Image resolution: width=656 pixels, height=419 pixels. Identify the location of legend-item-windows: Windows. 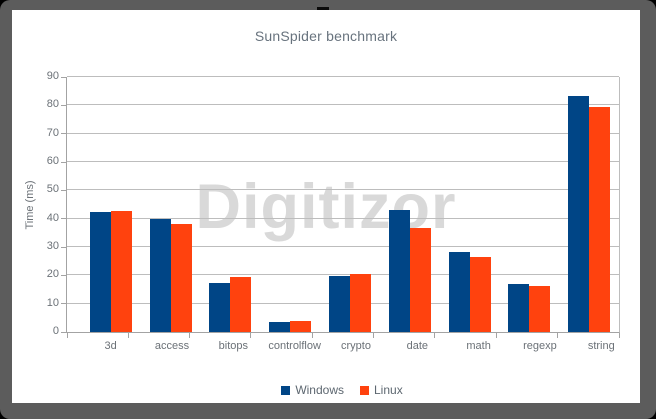
(312, 390).